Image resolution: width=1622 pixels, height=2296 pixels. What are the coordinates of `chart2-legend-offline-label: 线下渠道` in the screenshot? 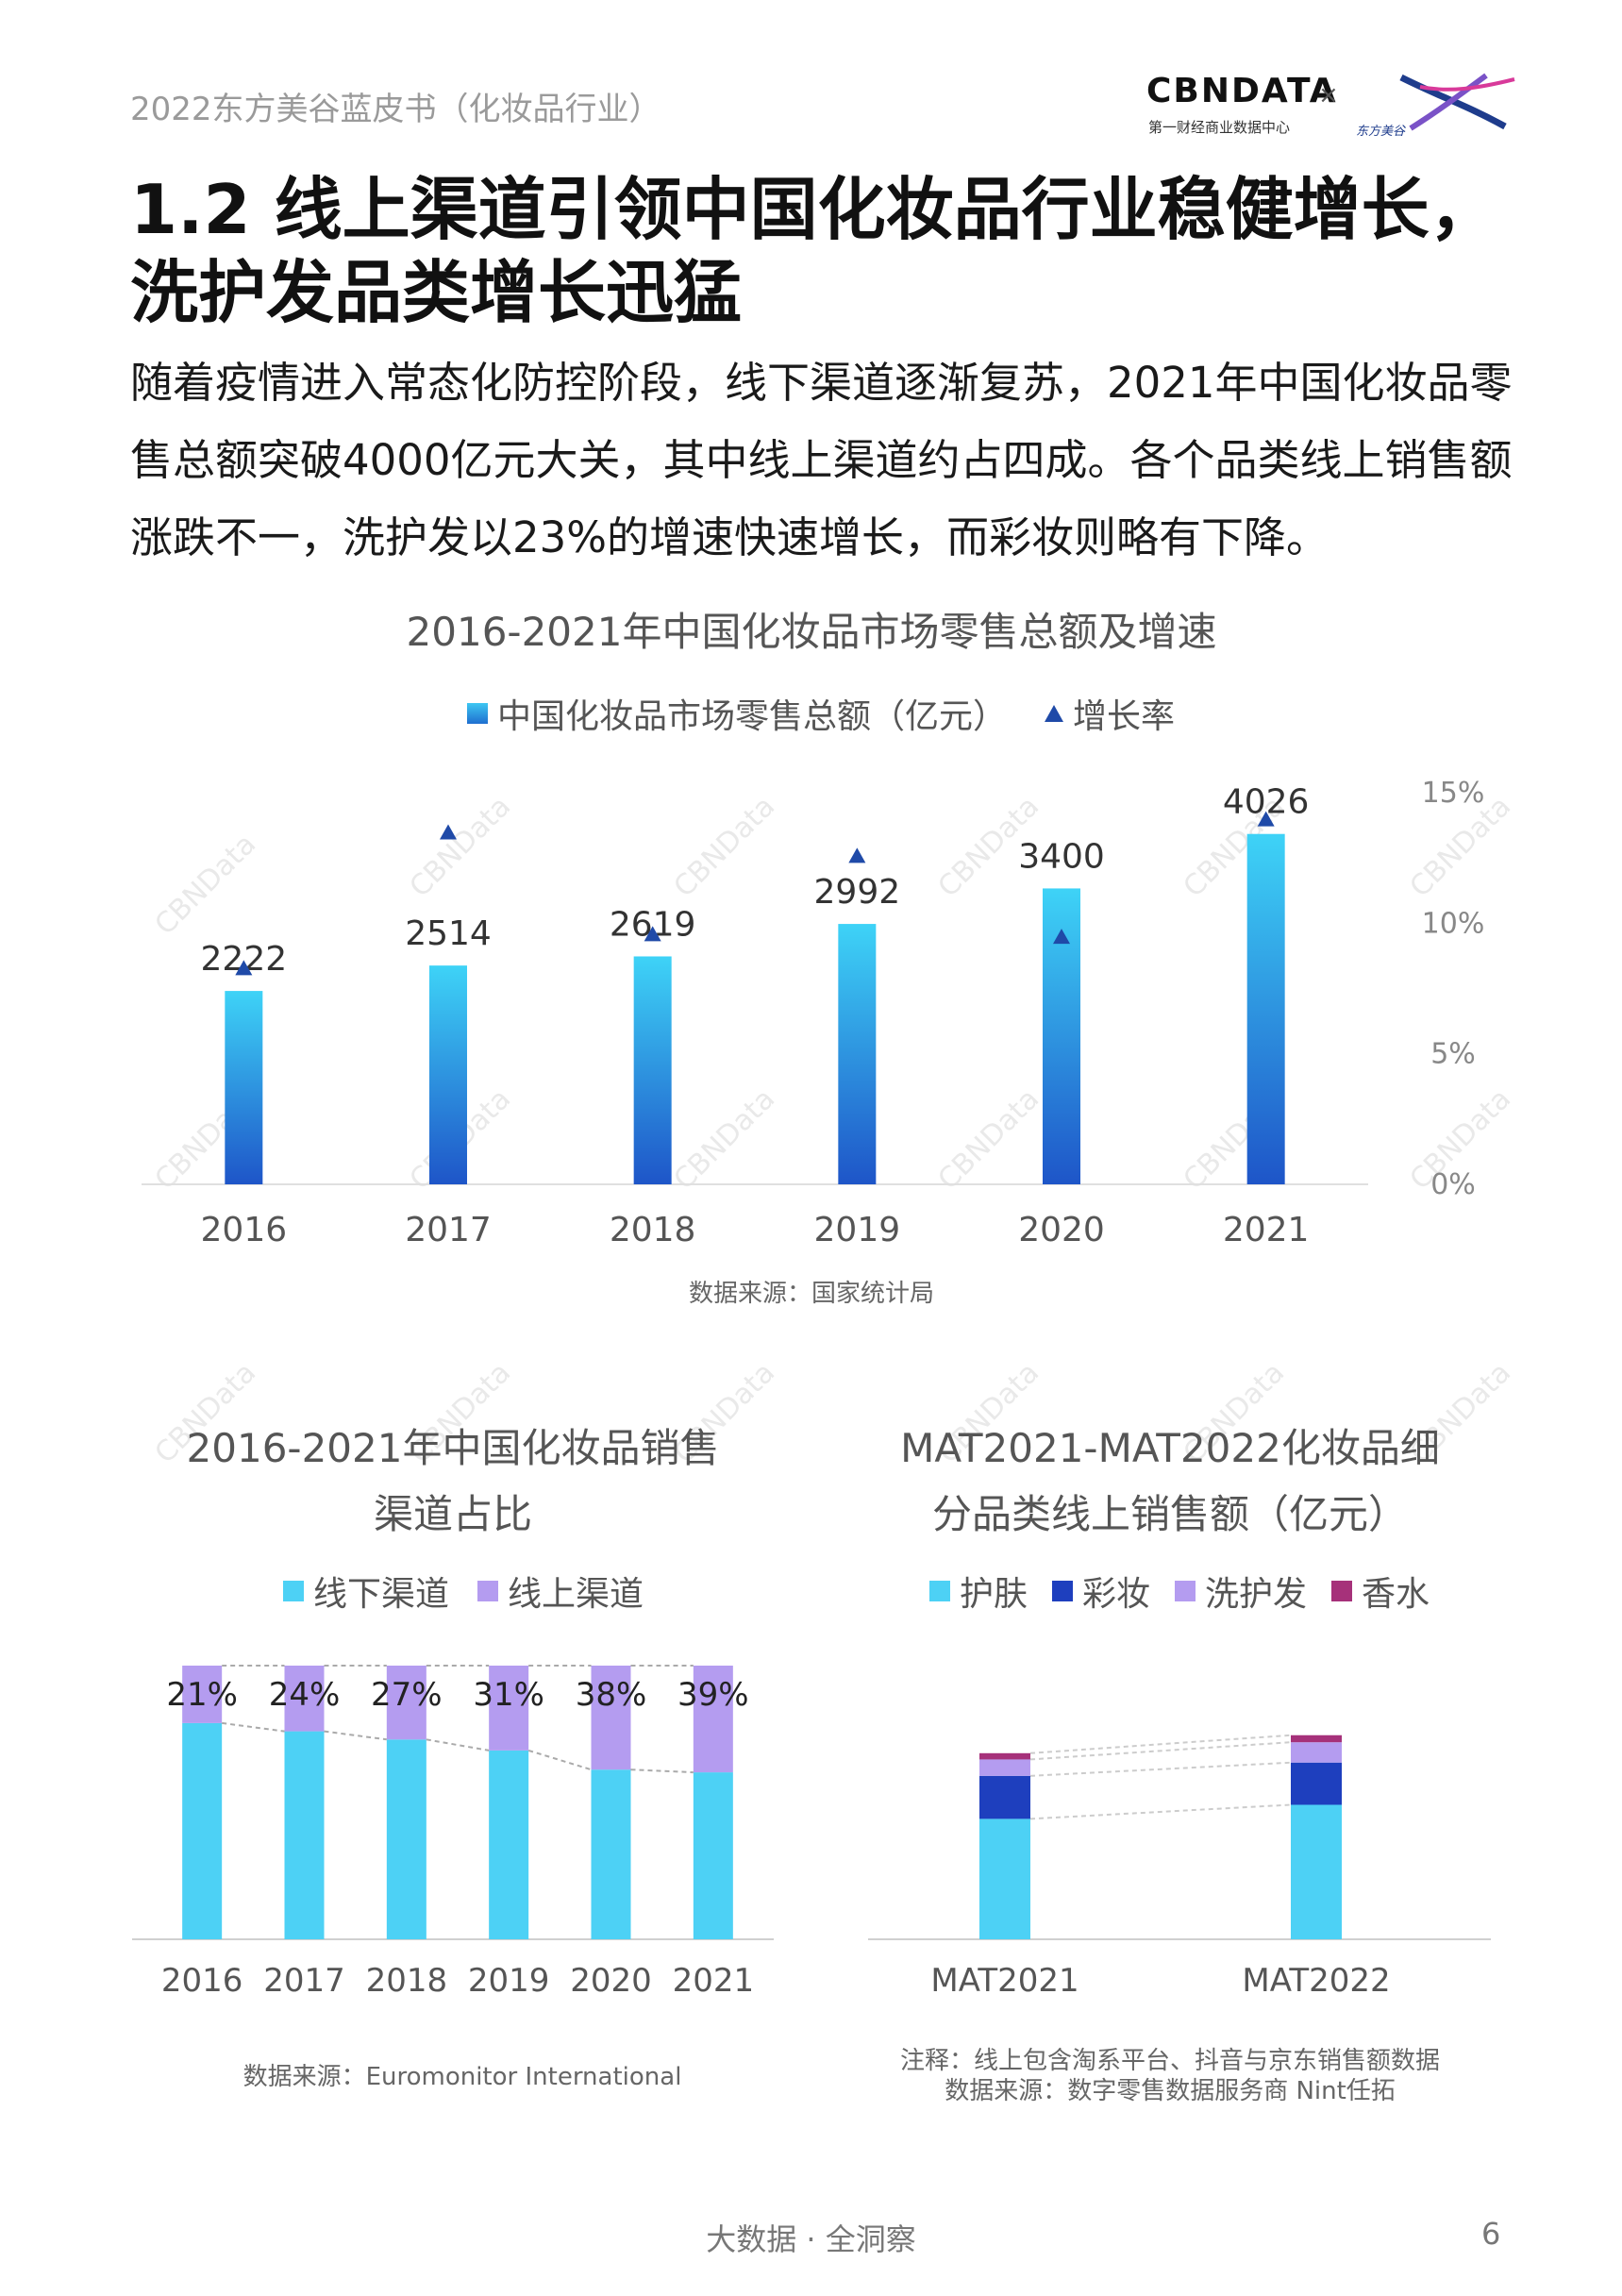 It's located at (381, 1595).